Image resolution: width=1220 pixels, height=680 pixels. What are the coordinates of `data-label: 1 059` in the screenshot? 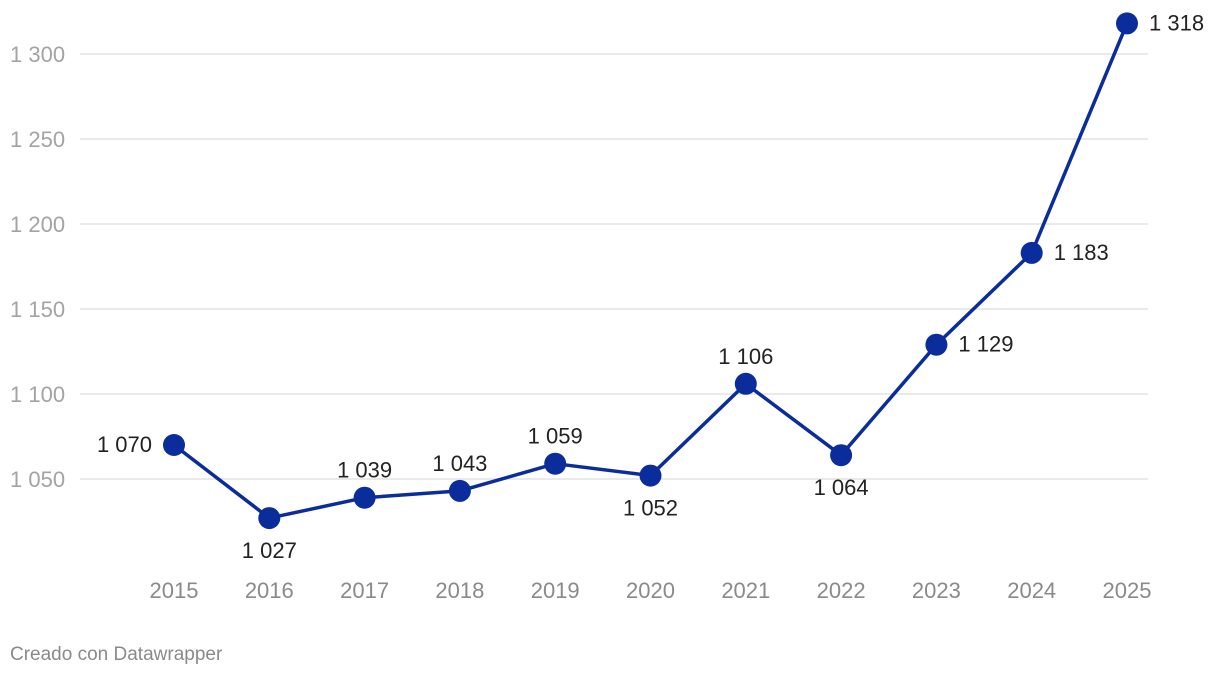 It's located at (555, 436).